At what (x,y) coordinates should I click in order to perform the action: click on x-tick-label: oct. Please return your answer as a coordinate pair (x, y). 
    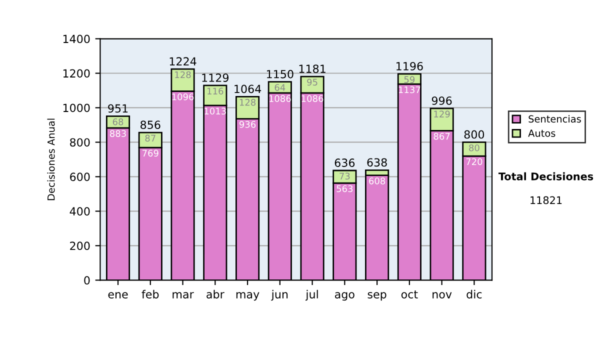
    Looking at the image, I should click on (409, 294).